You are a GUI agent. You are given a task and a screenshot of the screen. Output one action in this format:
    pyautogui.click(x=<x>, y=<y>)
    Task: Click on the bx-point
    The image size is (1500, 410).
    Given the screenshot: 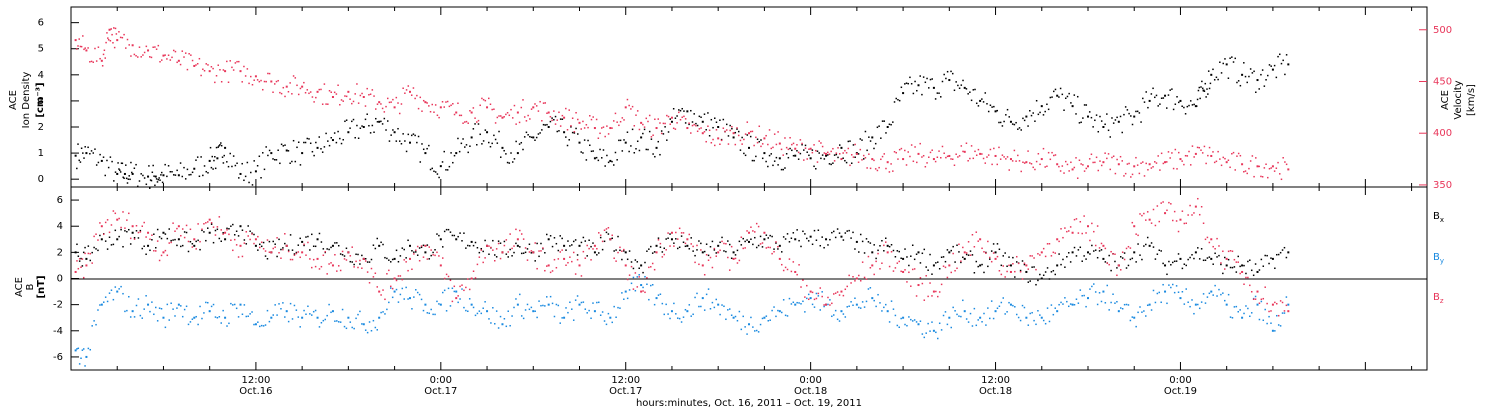 What is the action you would take?
    pyautogui.click(x=1288, y=252)
    